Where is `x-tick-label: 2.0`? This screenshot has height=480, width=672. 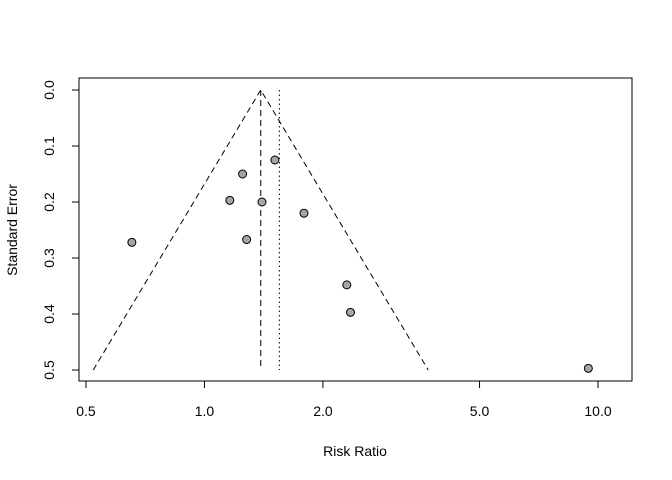
x-tick-label: 2.0 is located at coordinates (323, 411).